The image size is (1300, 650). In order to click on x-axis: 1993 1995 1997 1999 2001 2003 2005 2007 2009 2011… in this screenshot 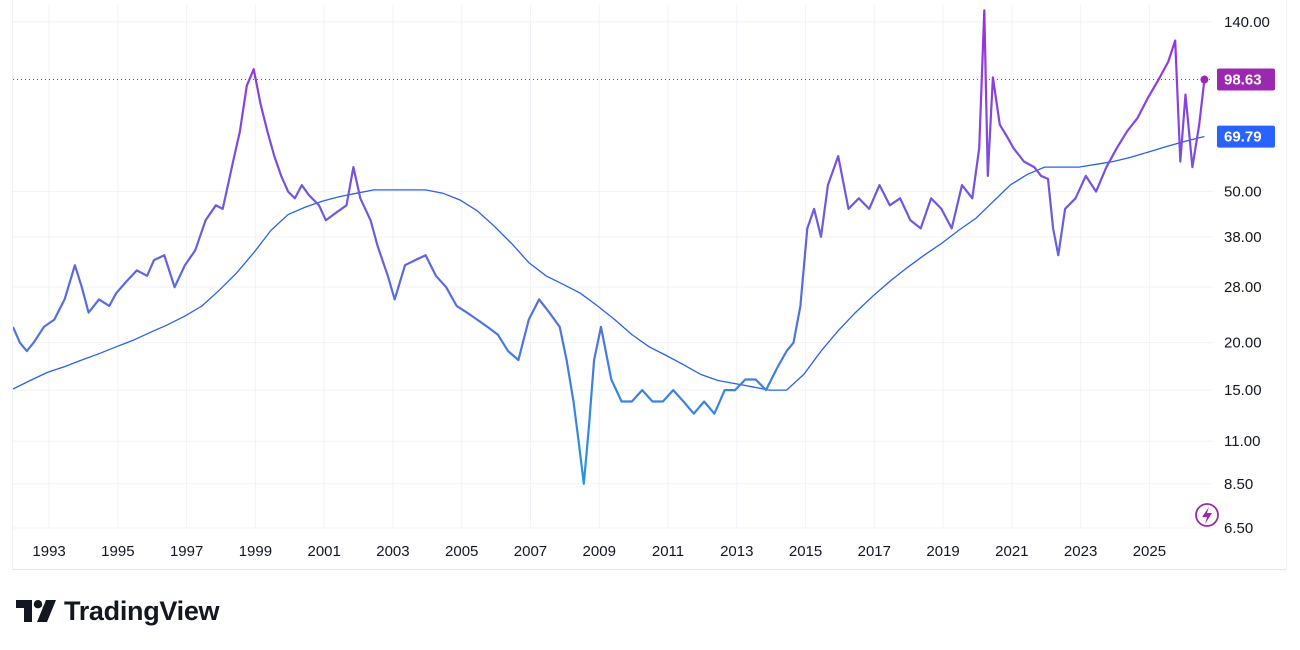, I will do `click(599, 551)`.